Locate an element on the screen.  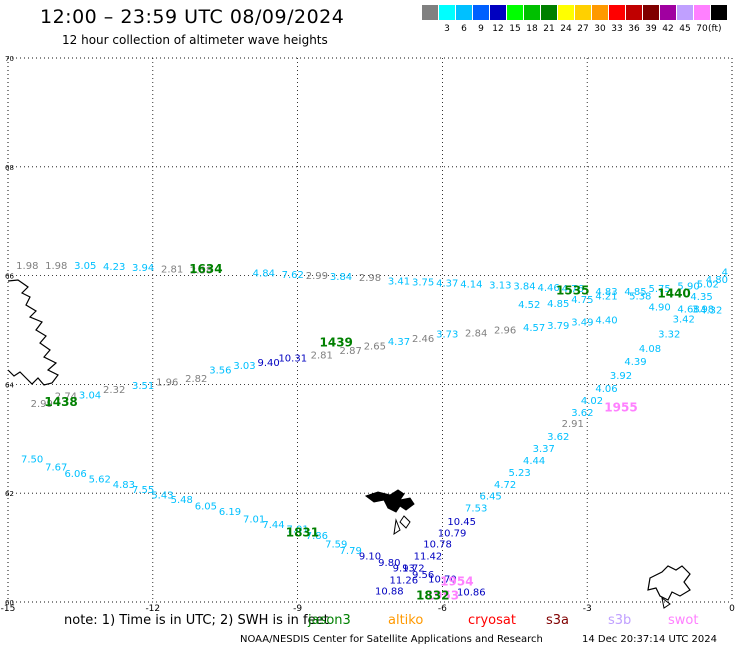
pass-time-label: 1634 is located at coordinates (205, 269).